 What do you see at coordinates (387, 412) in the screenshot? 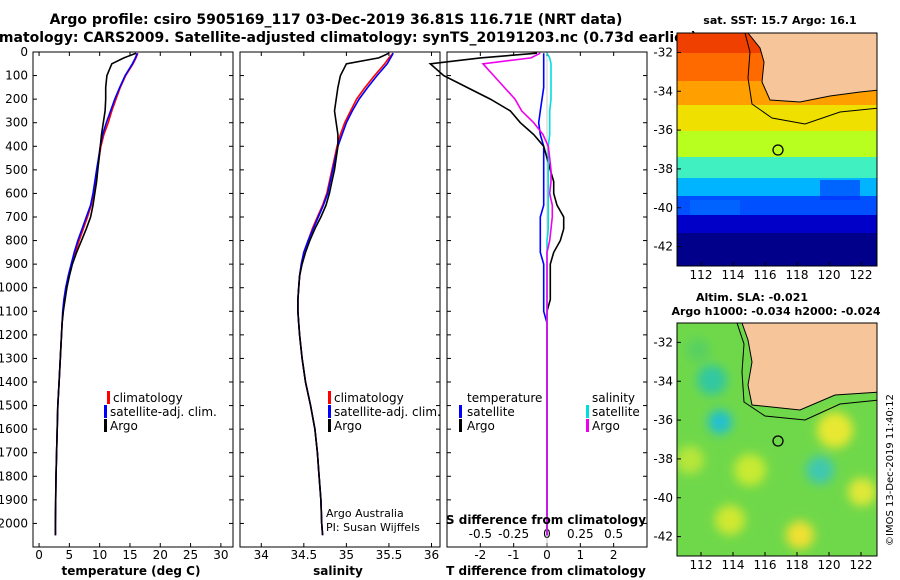
I see `legend-label-satellite: satellite-adj. clim.` at bounding box center [387, 412].